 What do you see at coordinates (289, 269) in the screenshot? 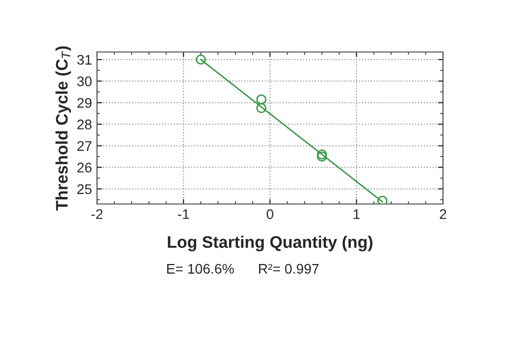
I see `text: R²= 0.997` at bounding box center [289, 269].